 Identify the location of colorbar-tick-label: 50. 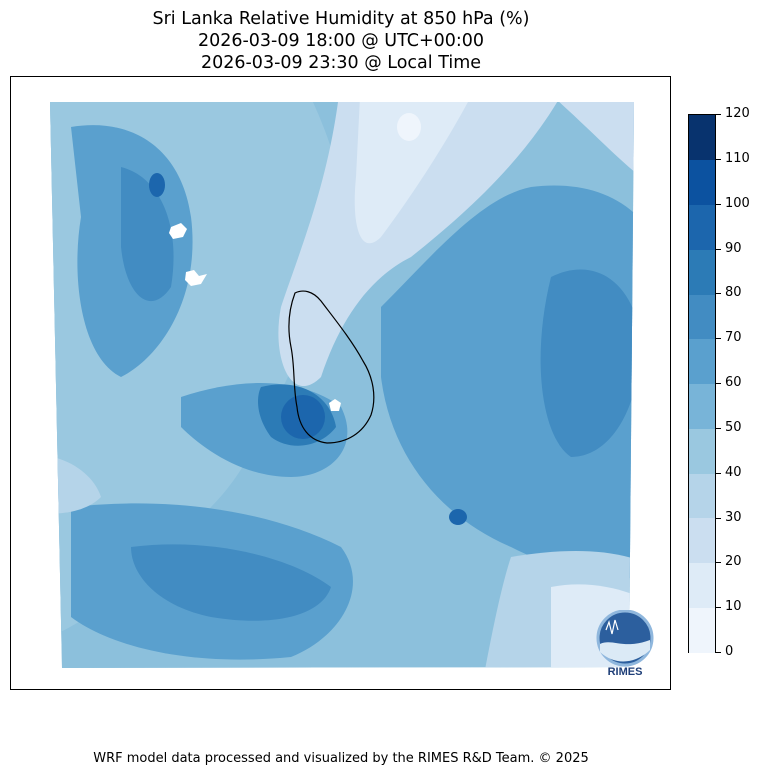
(733, 427).